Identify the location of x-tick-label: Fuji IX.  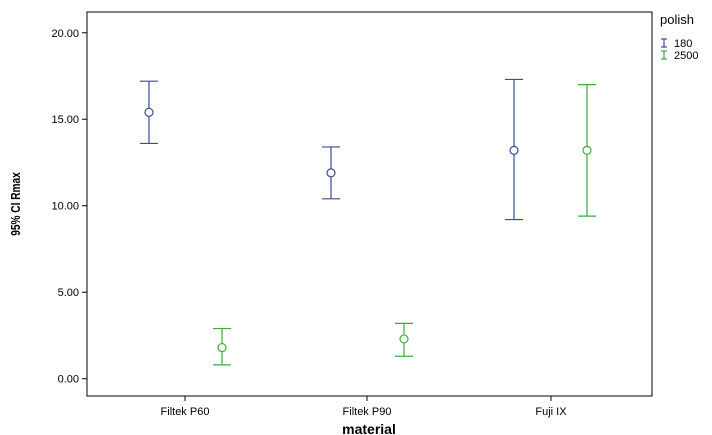
(551, 412).